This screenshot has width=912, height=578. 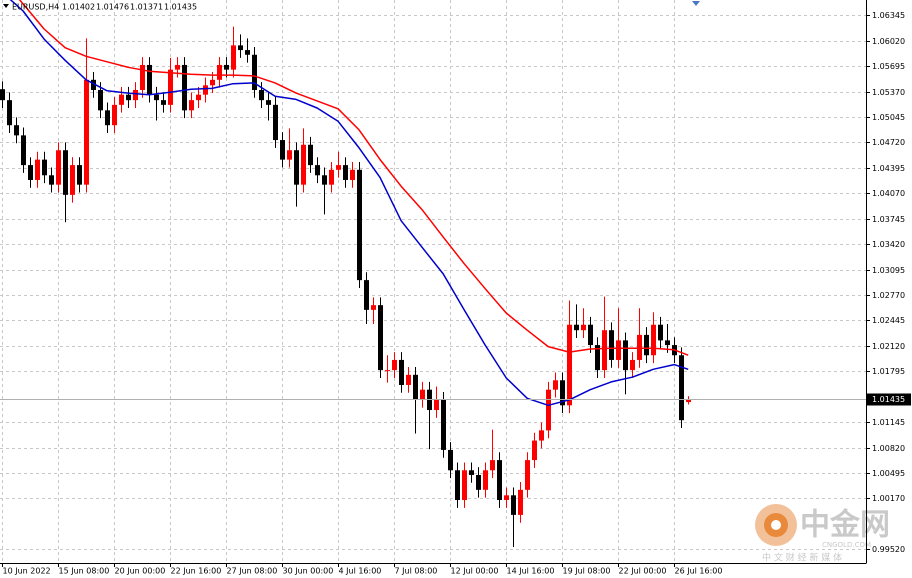 I want to click on y-tick-label: 1.01795, so click(x=888, y=371).